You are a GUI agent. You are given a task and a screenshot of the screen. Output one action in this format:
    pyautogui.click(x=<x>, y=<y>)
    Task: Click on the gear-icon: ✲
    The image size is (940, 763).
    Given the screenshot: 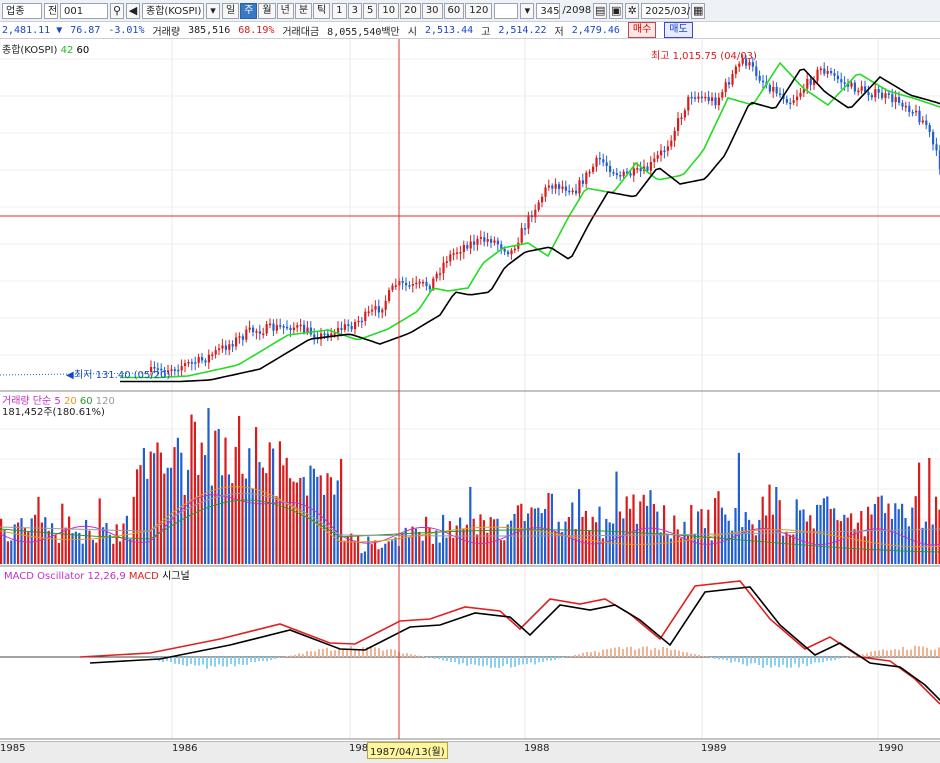 What is the action you would take?
    pyautogui.click(x=632, y=10)
    